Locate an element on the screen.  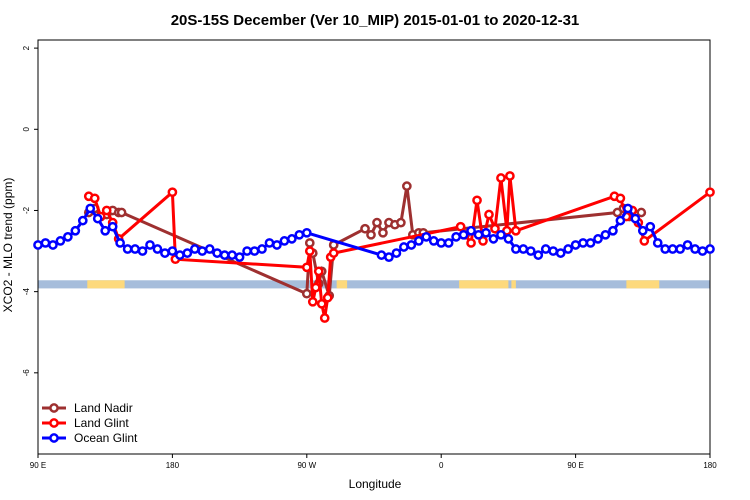
legend-marker-land-glint is located at coordinates (54, 423).